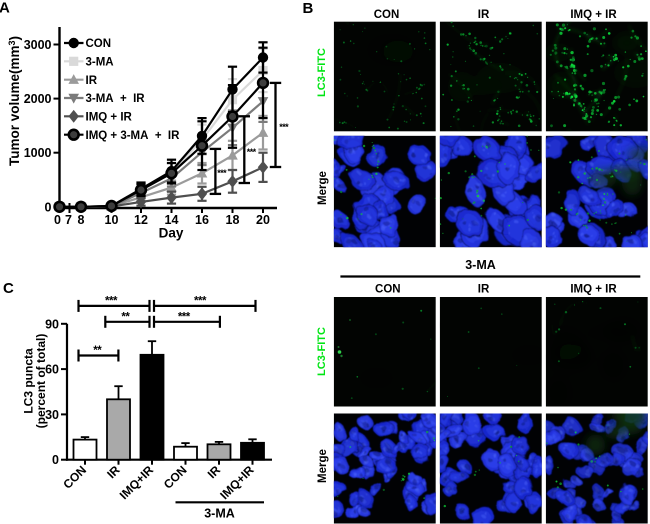 This screenshot has height=524, width=650. Describe the element at coordinates (38, 99) in the screenshot. I see `svg-text: 2000` at that location.